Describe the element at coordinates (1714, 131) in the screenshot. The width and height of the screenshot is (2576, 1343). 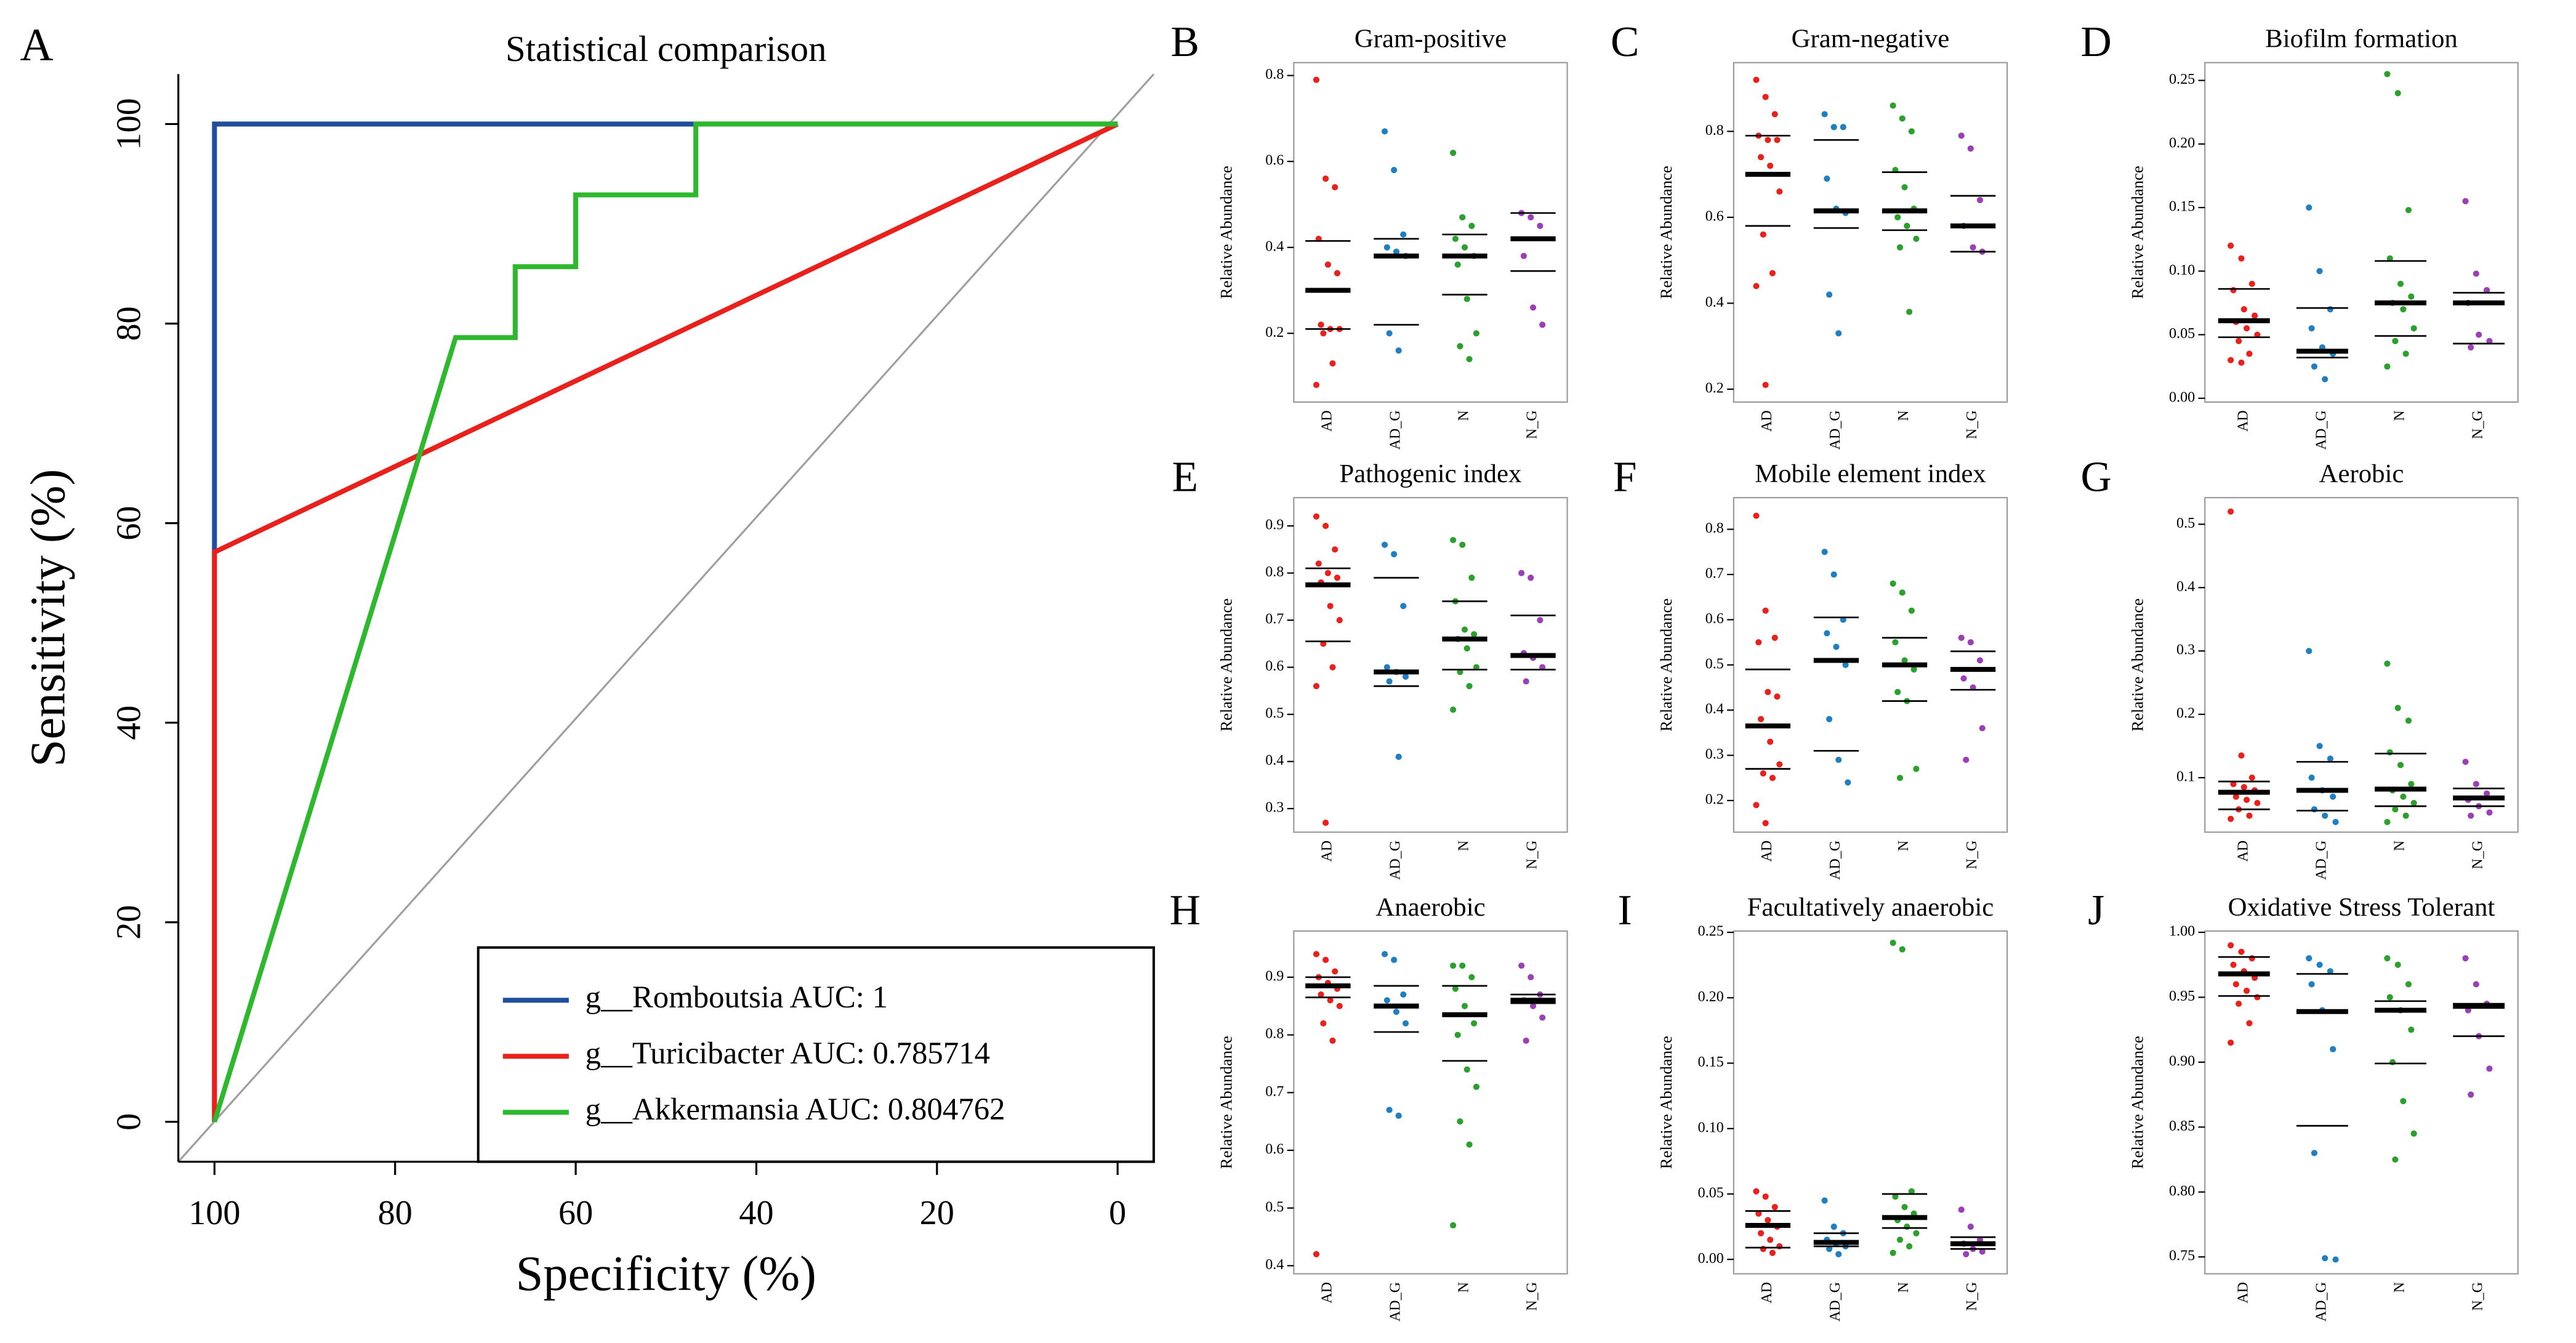
I see `y-tick-label: 0.8` at that location.